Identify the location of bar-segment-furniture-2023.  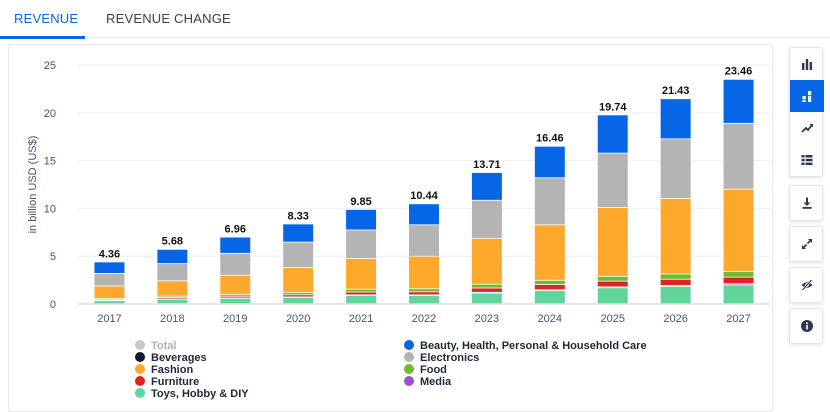
(486, 290).